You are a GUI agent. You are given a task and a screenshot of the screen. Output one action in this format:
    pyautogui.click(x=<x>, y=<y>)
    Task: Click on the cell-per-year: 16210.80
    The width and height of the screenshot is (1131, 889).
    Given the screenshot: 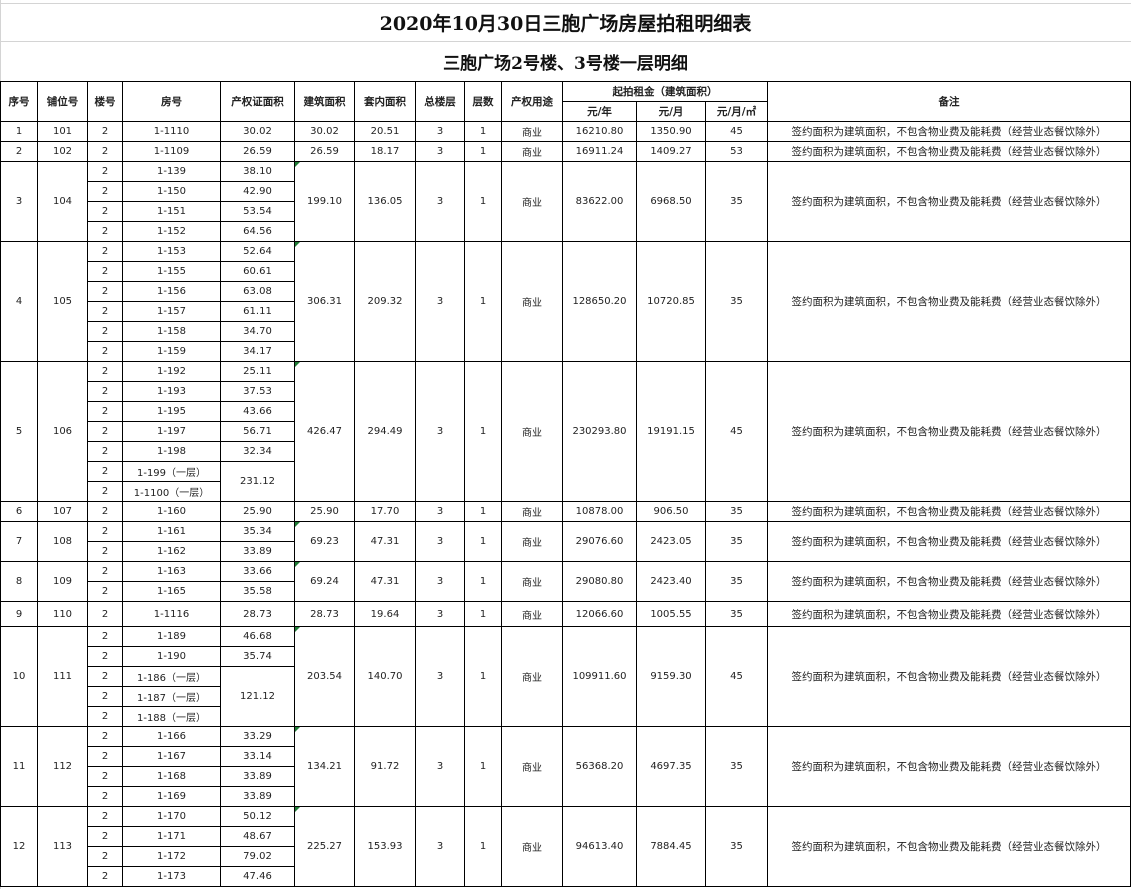 What is the action you would take?
    pyautogui.click(x=599, y=131)
    